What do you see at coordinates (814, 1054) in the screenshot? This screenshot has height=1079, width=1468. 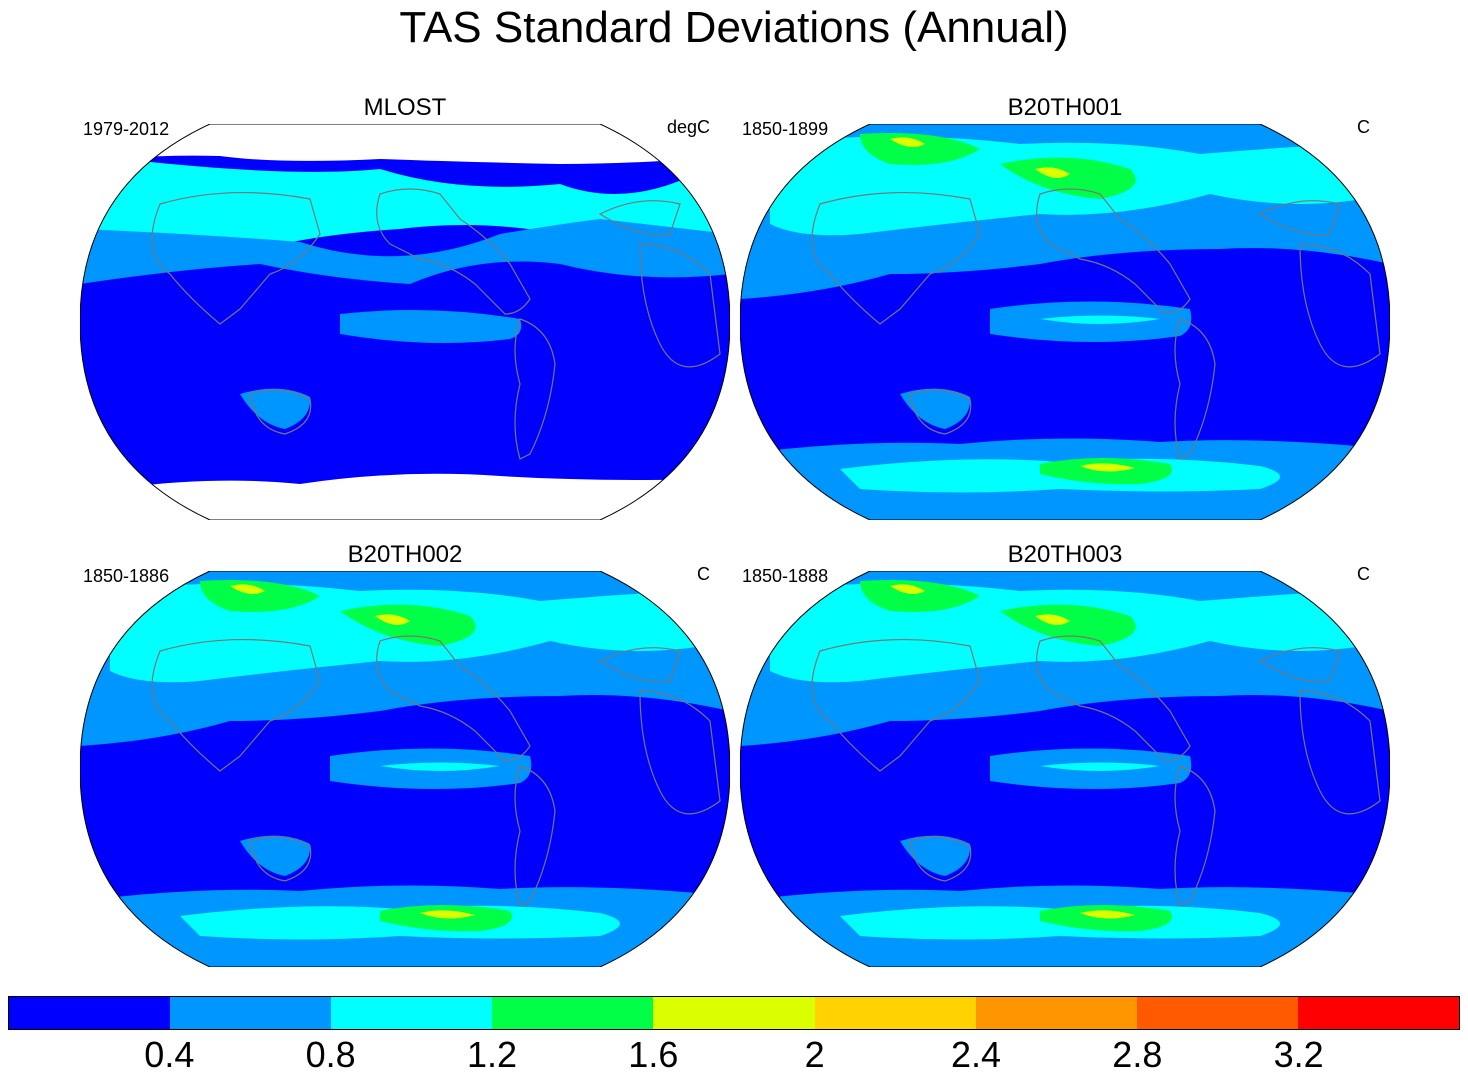 I see `colorbar-label: 2` at bounding box center [814, 1054].